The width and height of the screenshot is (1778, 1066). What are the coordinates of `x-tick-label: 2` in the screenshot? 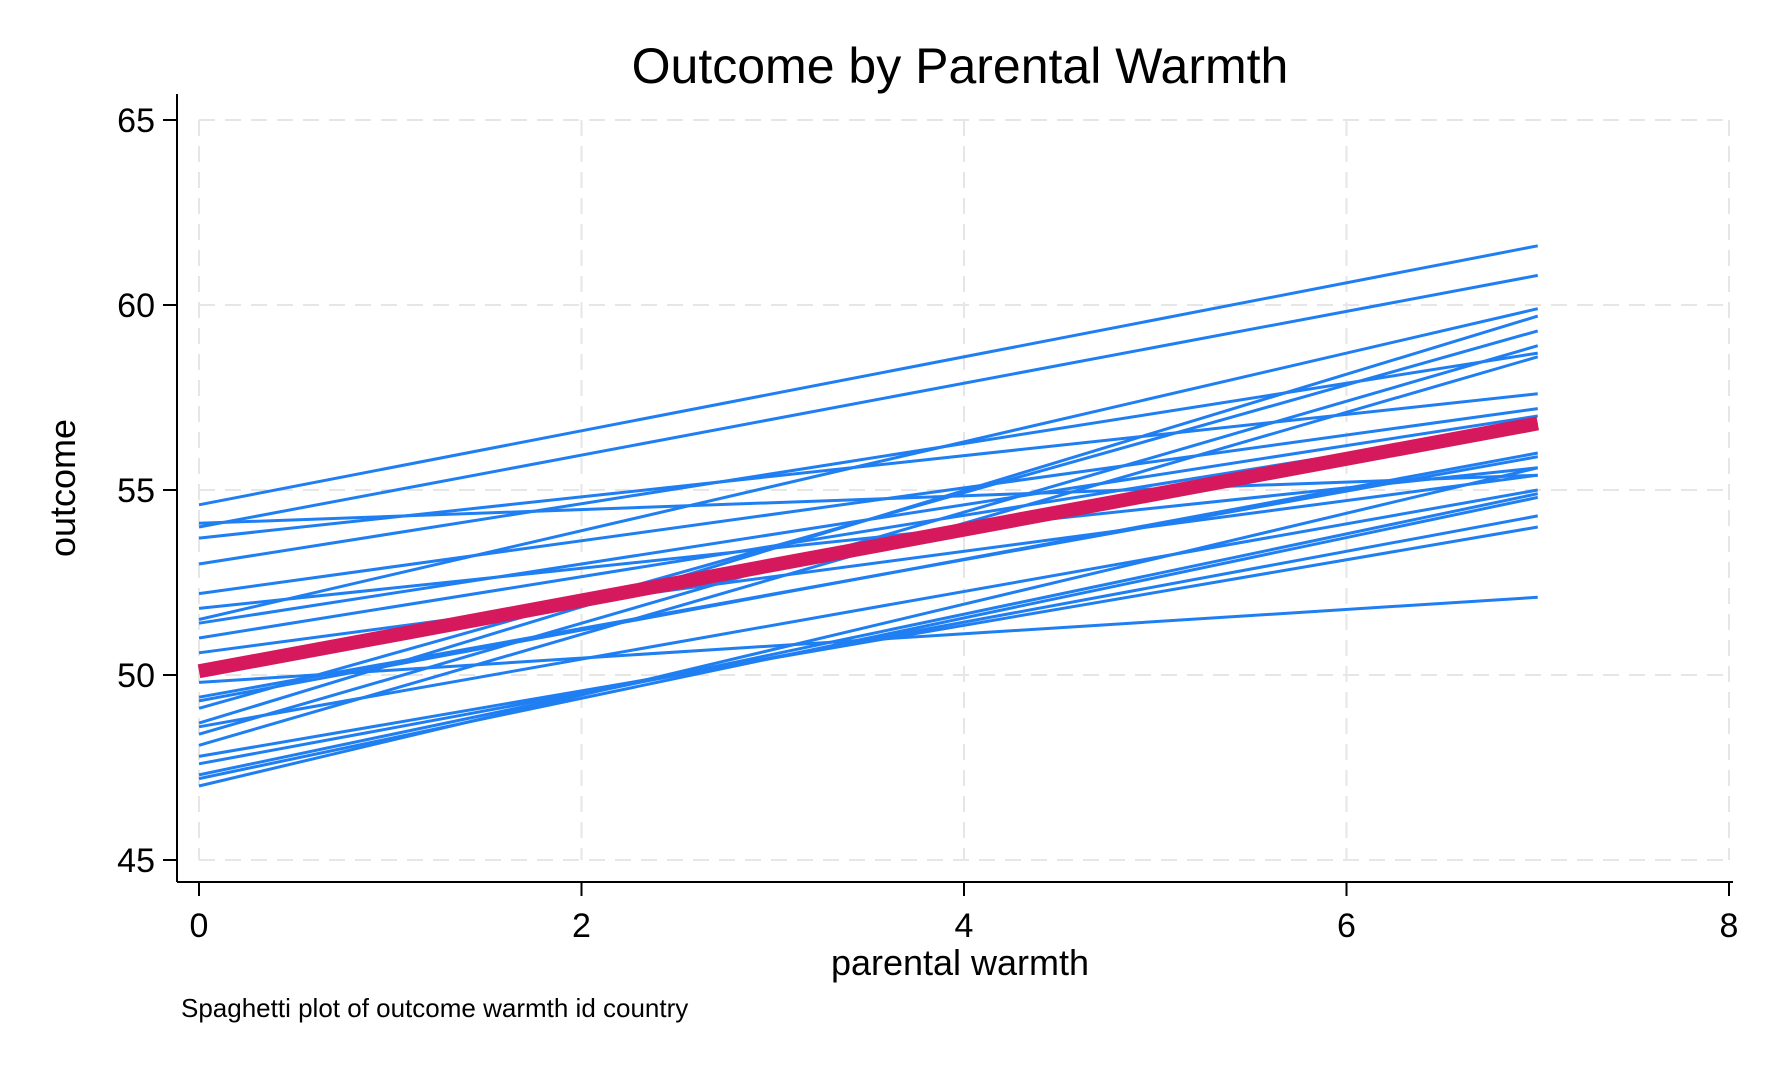 It's located at (581, 926).